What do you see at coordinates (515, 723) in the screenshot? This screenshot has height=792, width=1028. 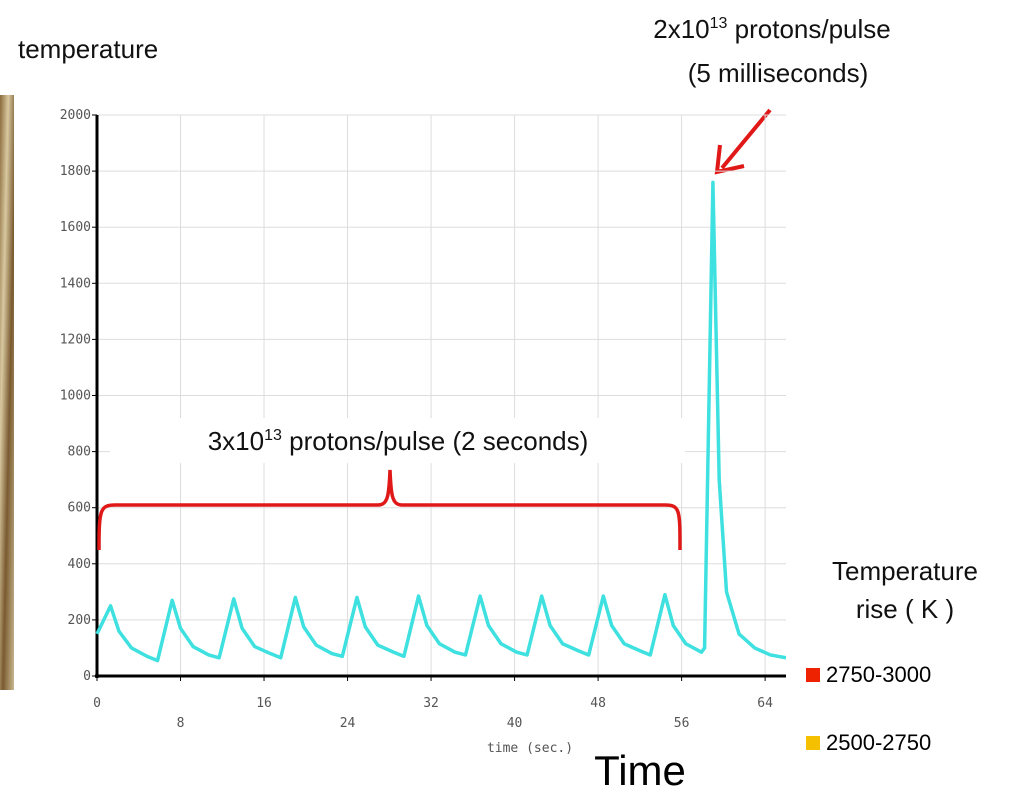 I see `x-tick-label: 40` at bounding box center [515, 723].